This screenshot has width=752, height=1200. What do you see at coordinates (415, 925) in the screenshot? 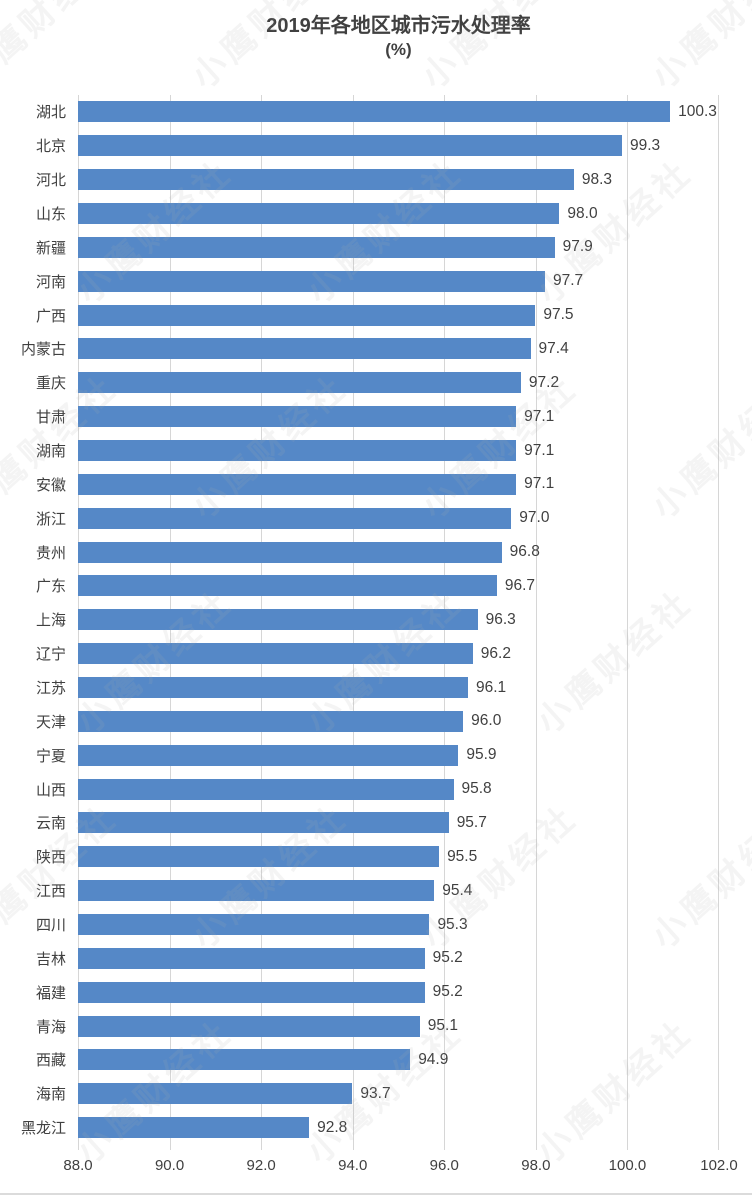
I see `bar-zone: 95.3` at bounding box center [415, 925].